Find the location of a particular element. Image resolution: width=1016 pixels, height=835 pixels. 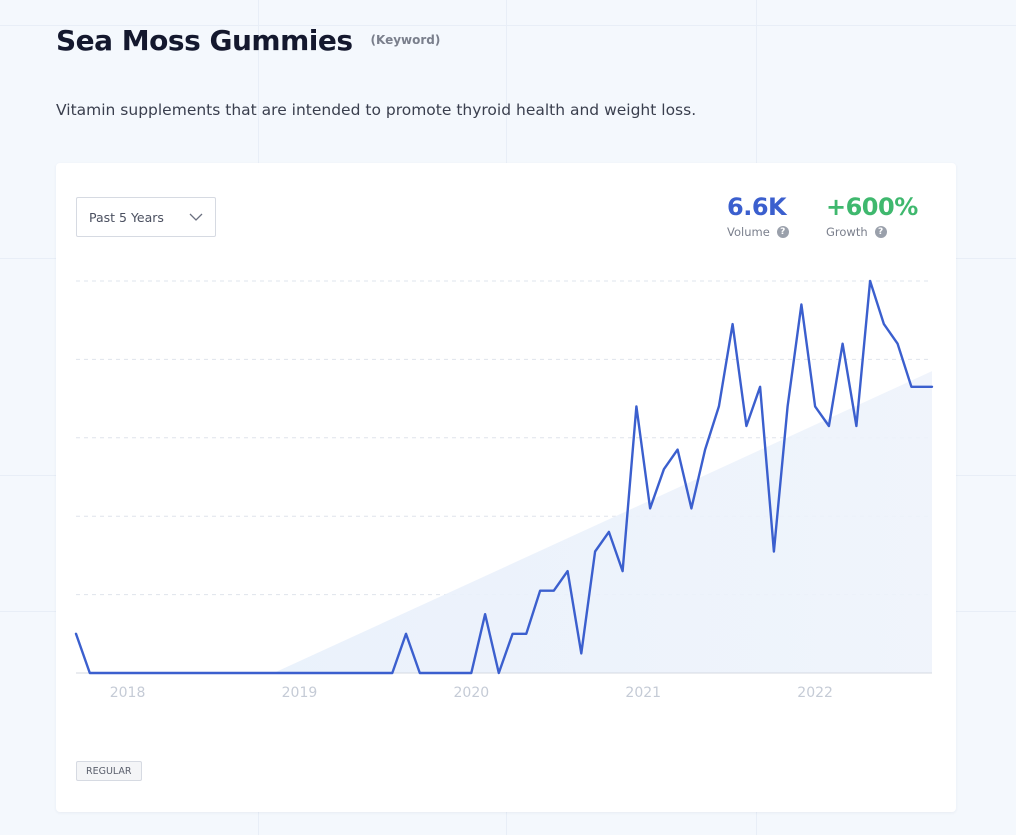

chevron-down-icon is located at coordinates (196, 217).